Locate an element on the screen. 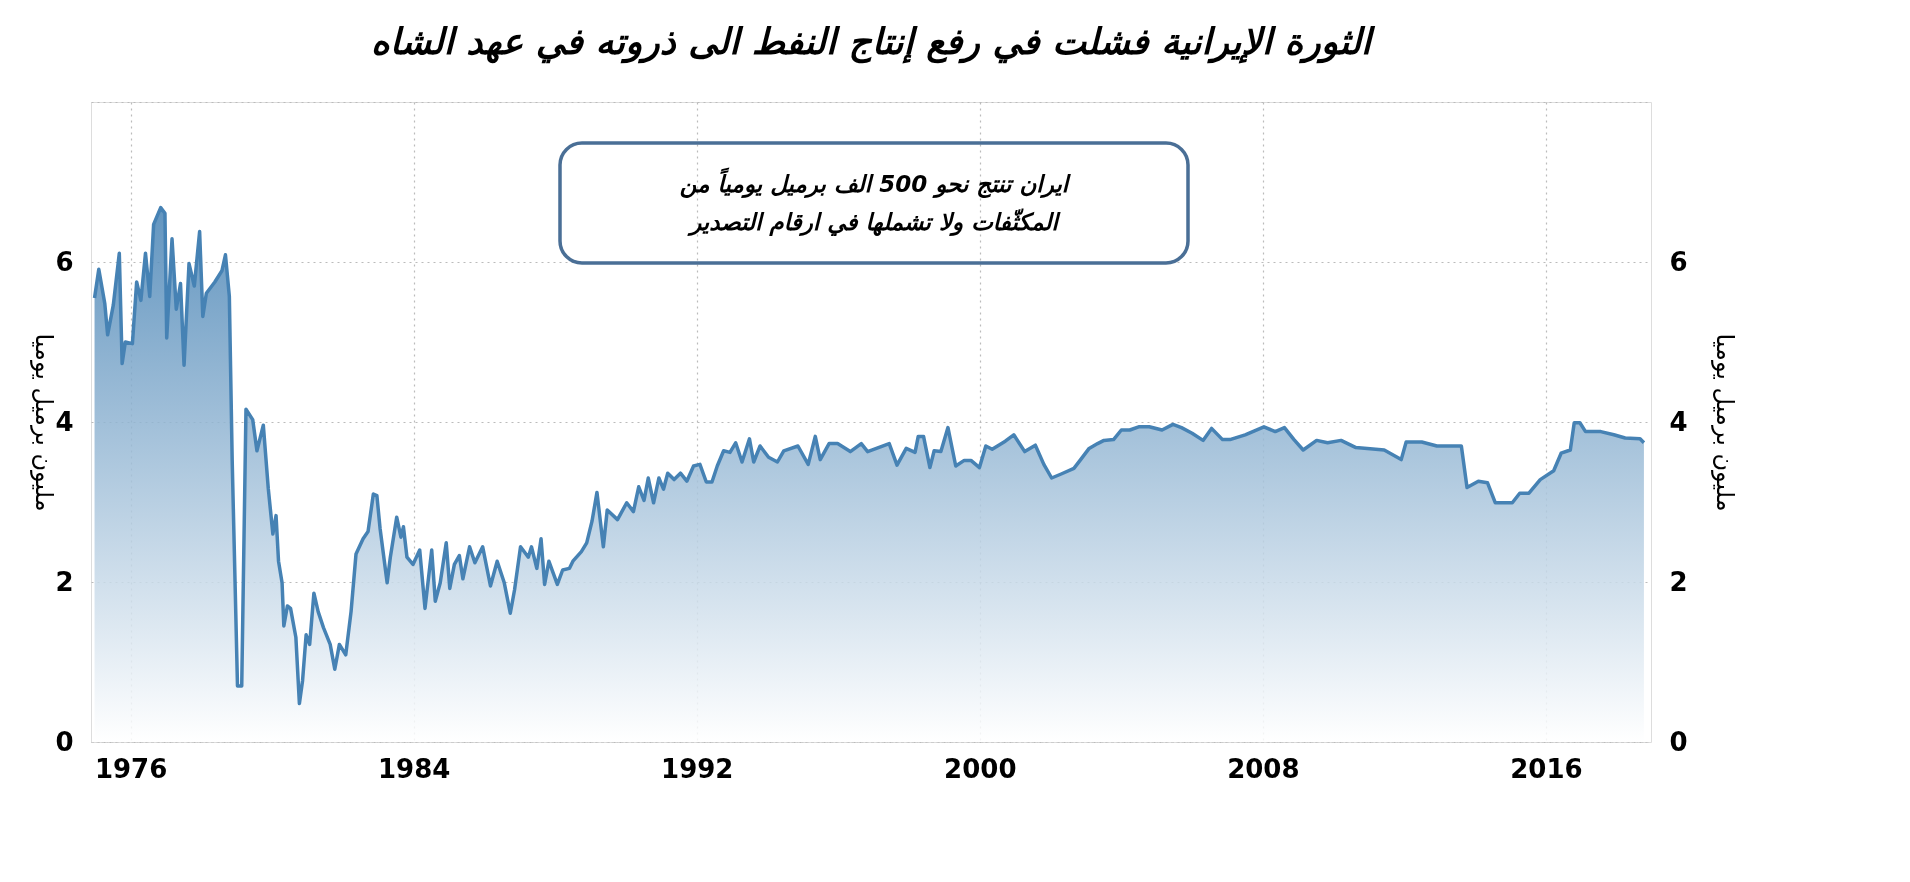  y2-axis-title: مليون برميل يوميا is located at coordinates (1724, 422).